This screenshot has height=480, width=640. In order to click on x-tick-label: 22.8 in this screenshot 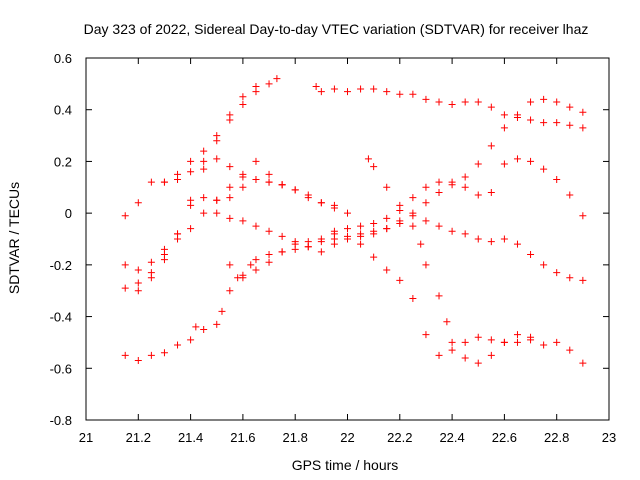, I will do `click(556, 437)`.